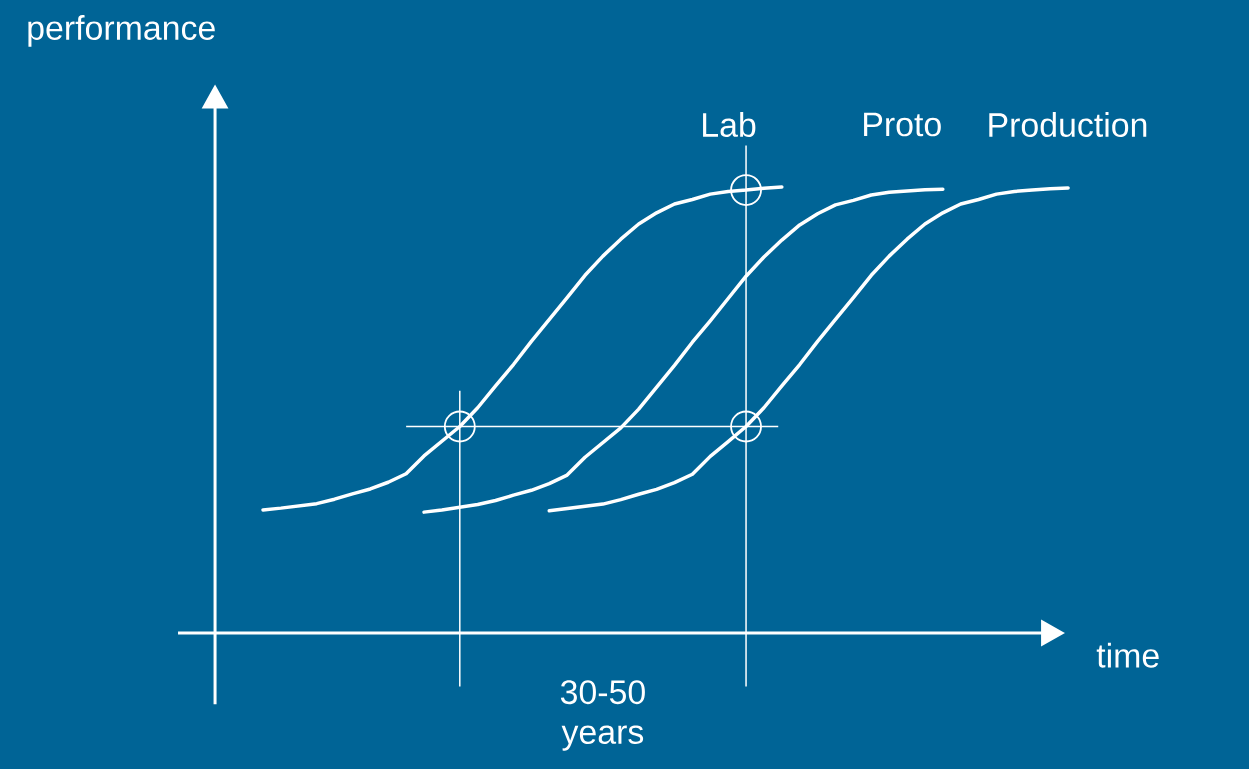 The height and width of the screenshot is (769, 1249). What do you see at coordinates (1068, 124) in the screenshot?
I see `series-label: Production` at bounding box center [1068, 124].